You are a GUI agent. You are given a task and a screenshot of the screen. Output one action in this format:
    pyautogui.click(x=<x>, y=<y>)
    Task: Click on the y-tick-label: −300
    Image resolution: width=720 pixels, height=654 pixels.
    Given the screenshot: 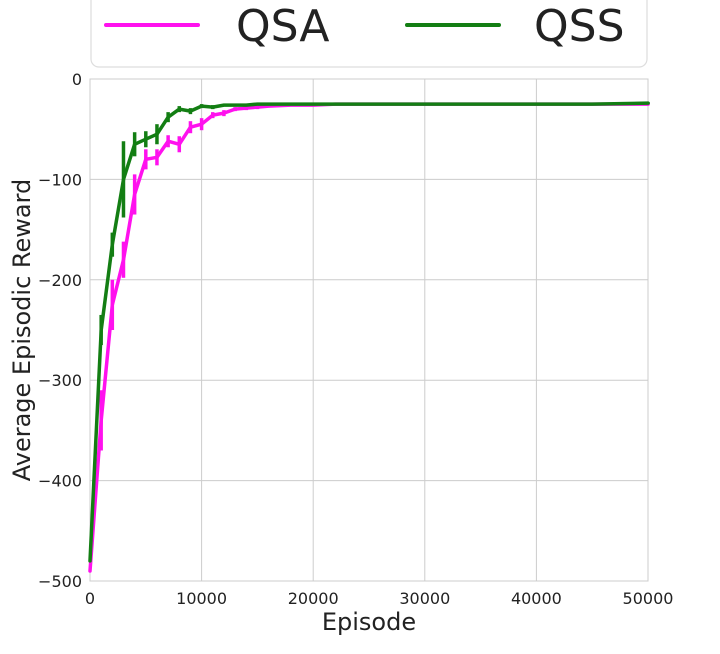 What is the action you would take?
    pyautogui.click(x=60, y=380)
    